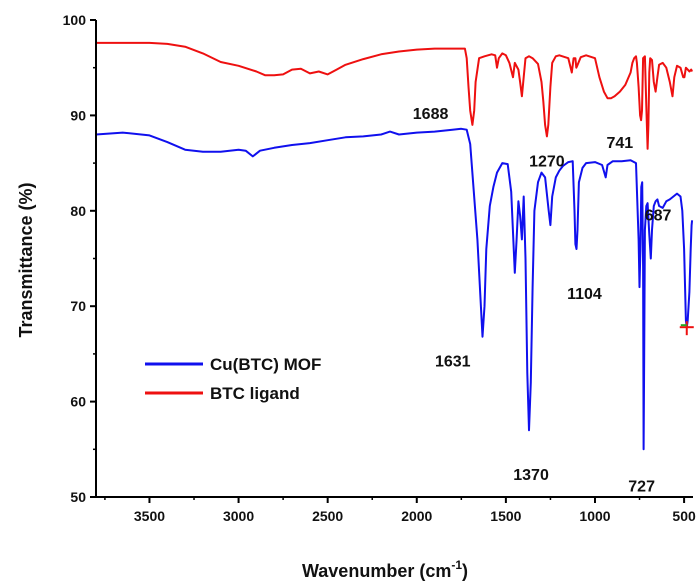  I want to click on y-tick-label: 60, so click(78, 402).